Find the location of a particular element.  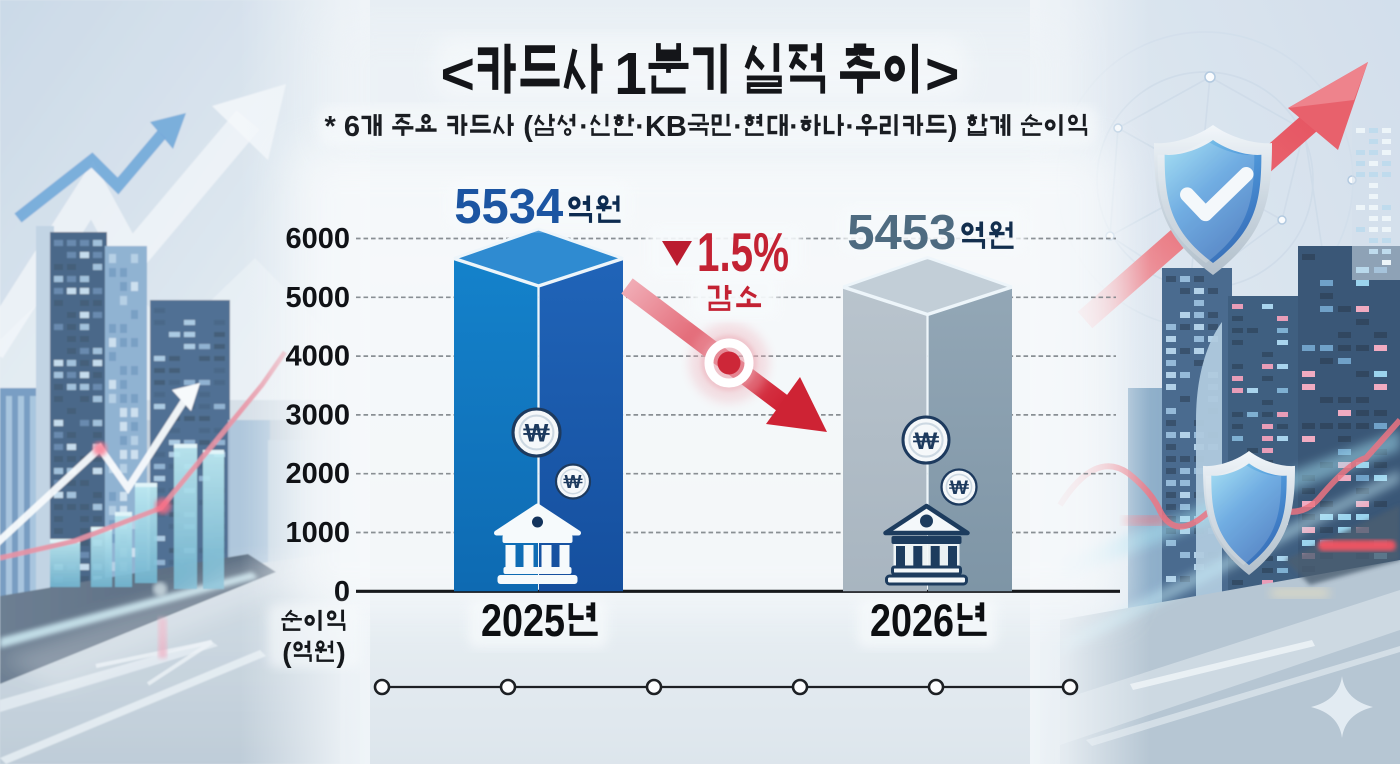

svg-text: 1000 is located at coordinates (317, 533).